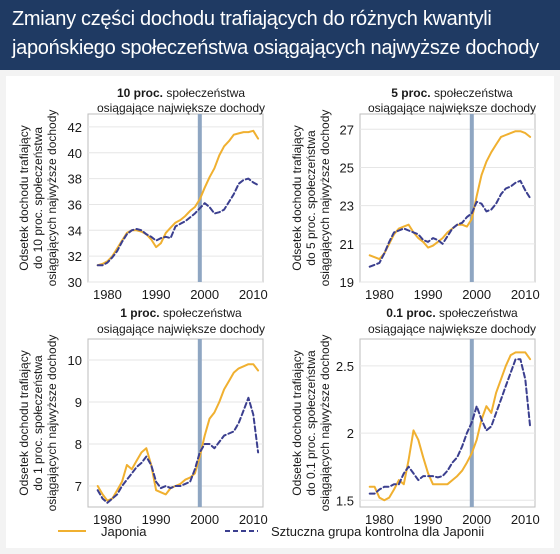 The width and height of the screenshot is (560, 554). Describe the element at coordinates (347, 206) in the screenshot. I see `y-tick-label: 23` at that location.